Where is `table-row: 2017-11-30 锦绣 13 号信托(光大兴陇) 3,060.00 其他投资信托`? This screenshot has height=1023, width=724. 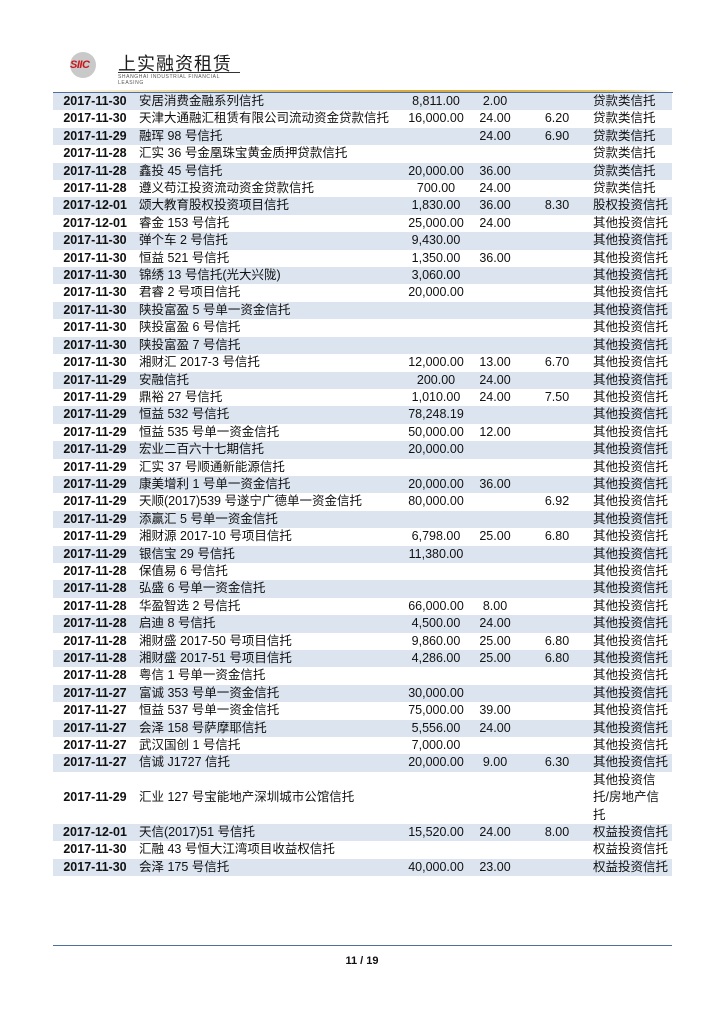
table-row: 2017-11-30 锦绣 13 号信托(光大兴陇) 3,060.00 其他投资信托 is located at coordinates (362, 276).